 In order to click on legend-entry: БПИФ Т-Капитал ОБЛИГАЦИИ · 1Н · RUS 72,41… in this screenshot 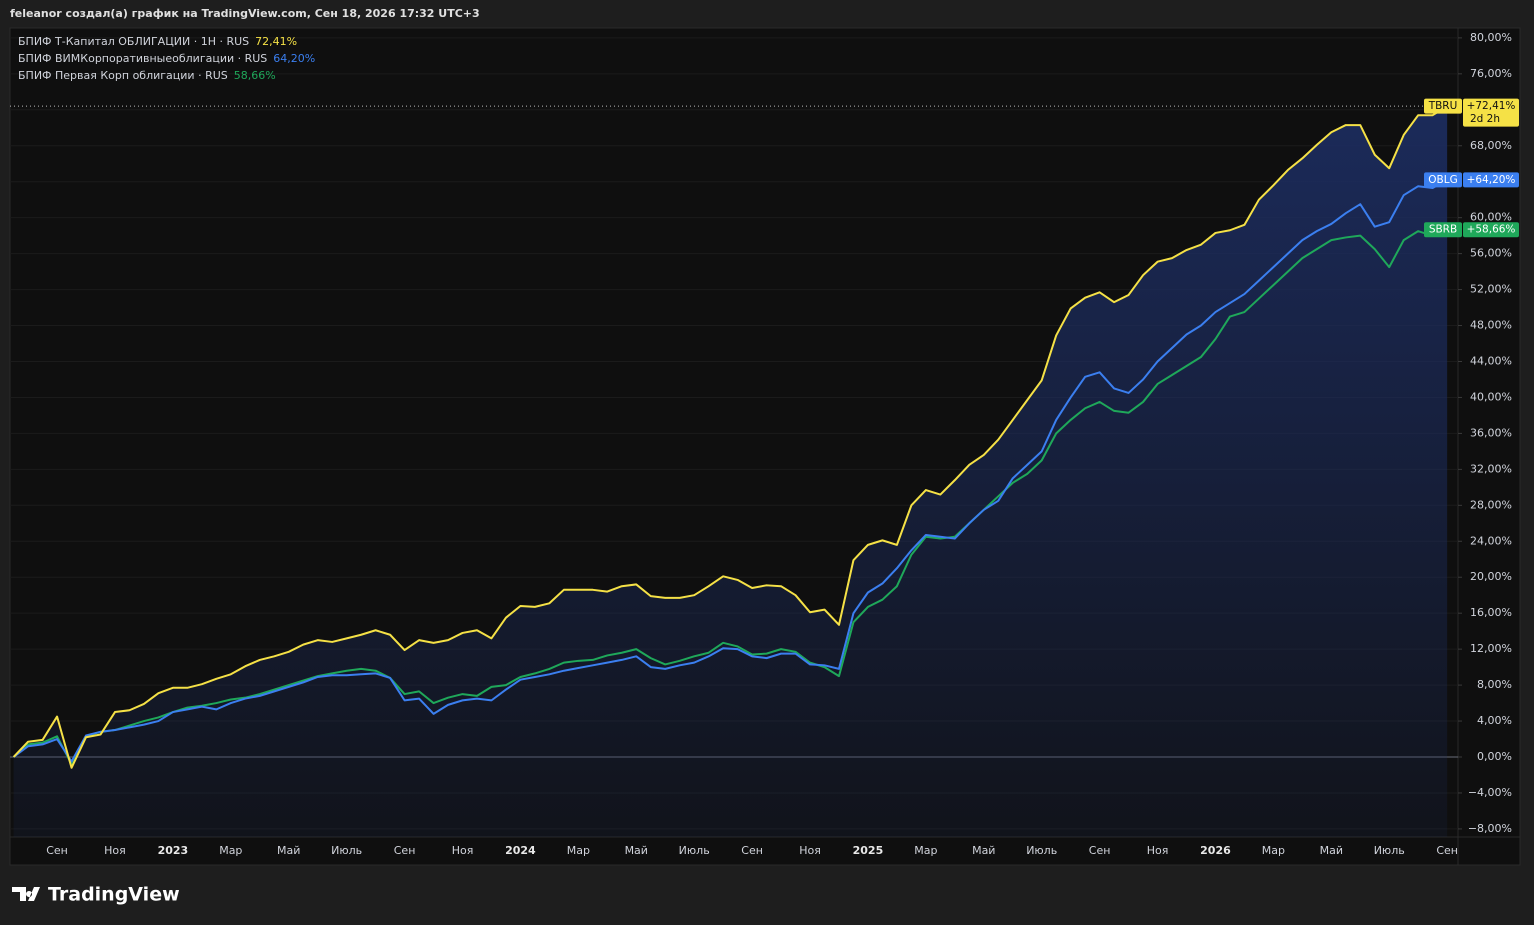, I will do `click(157, 41)`.